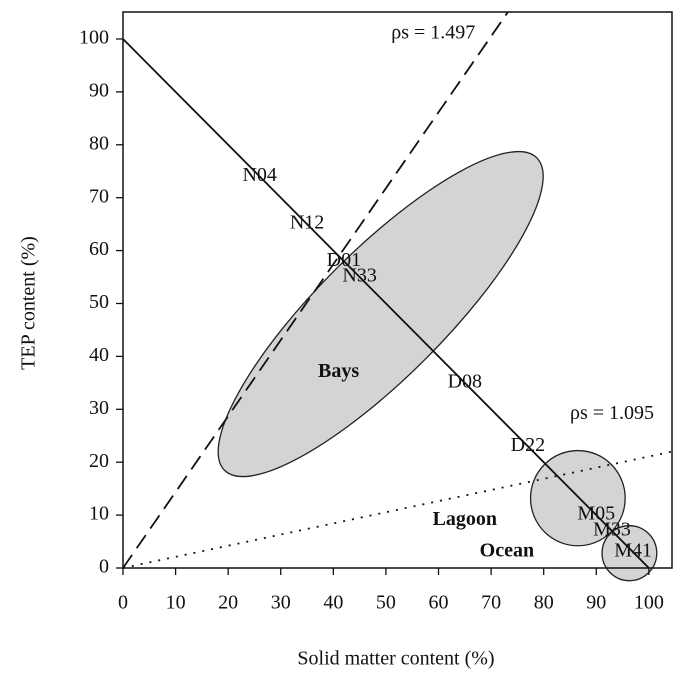 Image resolution: width=675 pixels, height=673 pixels. What do you see at coordinates (99, 514) in the screenshot?
I see `y-tick-label: 10` at bounding box center [99, 514].